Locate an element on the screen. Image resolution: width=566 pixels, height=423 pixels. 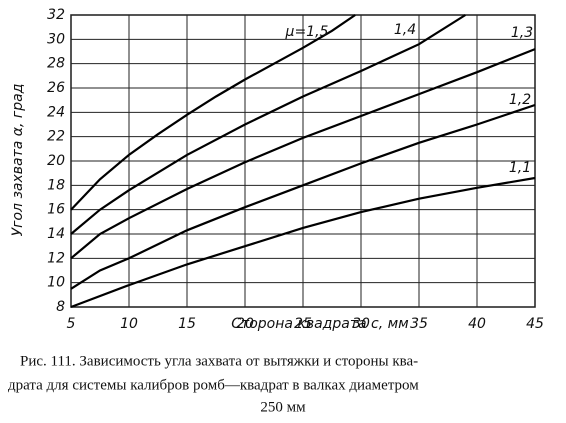
y-tick-label: 30 is located at coordinates (56, 39).